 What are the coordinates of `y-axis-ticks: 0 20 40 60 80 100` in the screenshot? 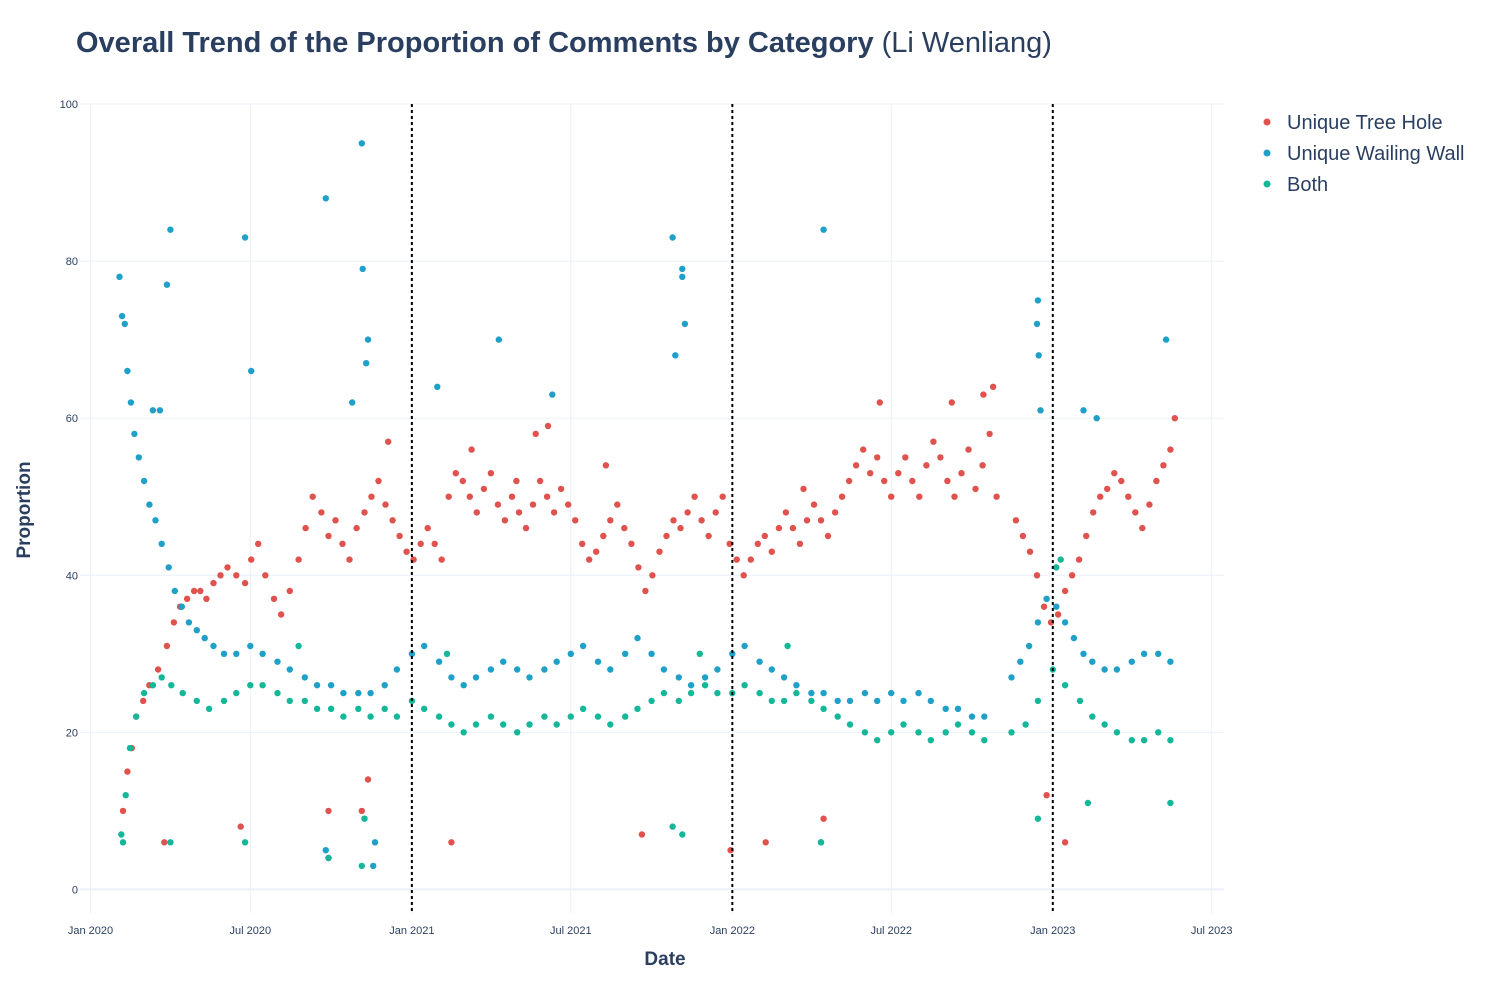 It's located at (69, 497).